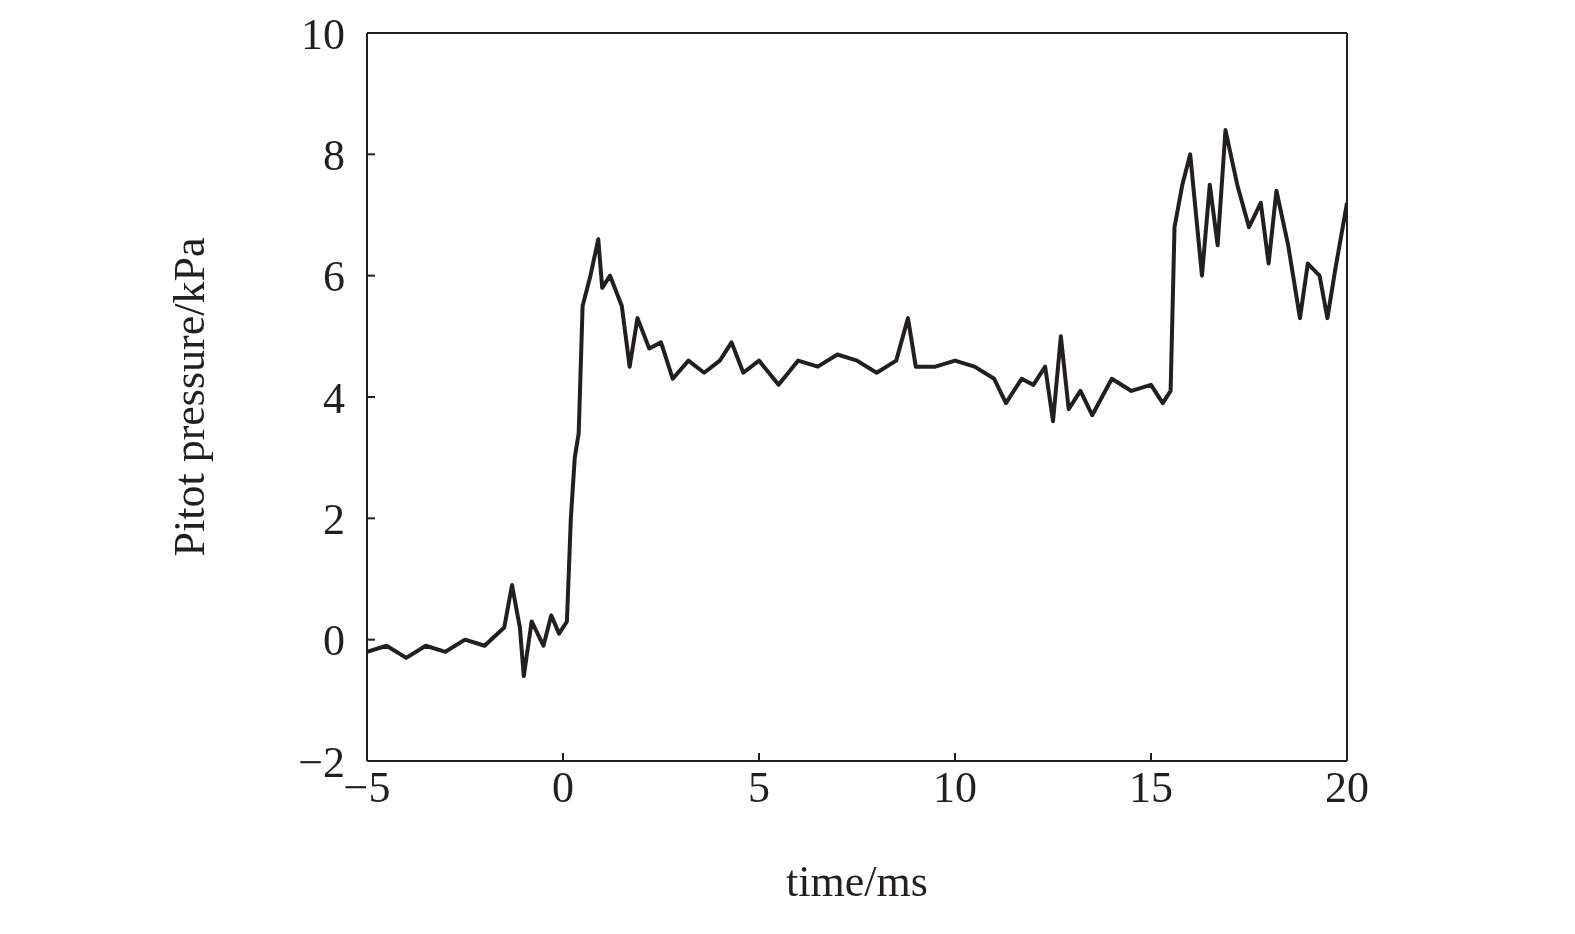 The height and width of the screenshot is (934, 1575). What do you see at coordinates (955, 788) in the screenshot?
I see `x-tick-label: 10` at bounding box center [955, 788].